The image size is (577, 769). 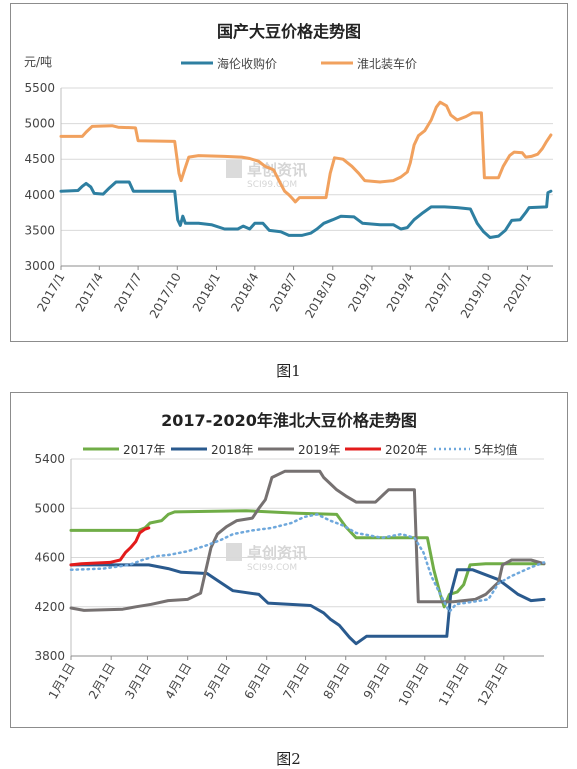 What do you see at coordinates (496, 449) in the screenshot?
I see `legend-label-5yr-avg: 5年均值` at bounding box center [496, 449].